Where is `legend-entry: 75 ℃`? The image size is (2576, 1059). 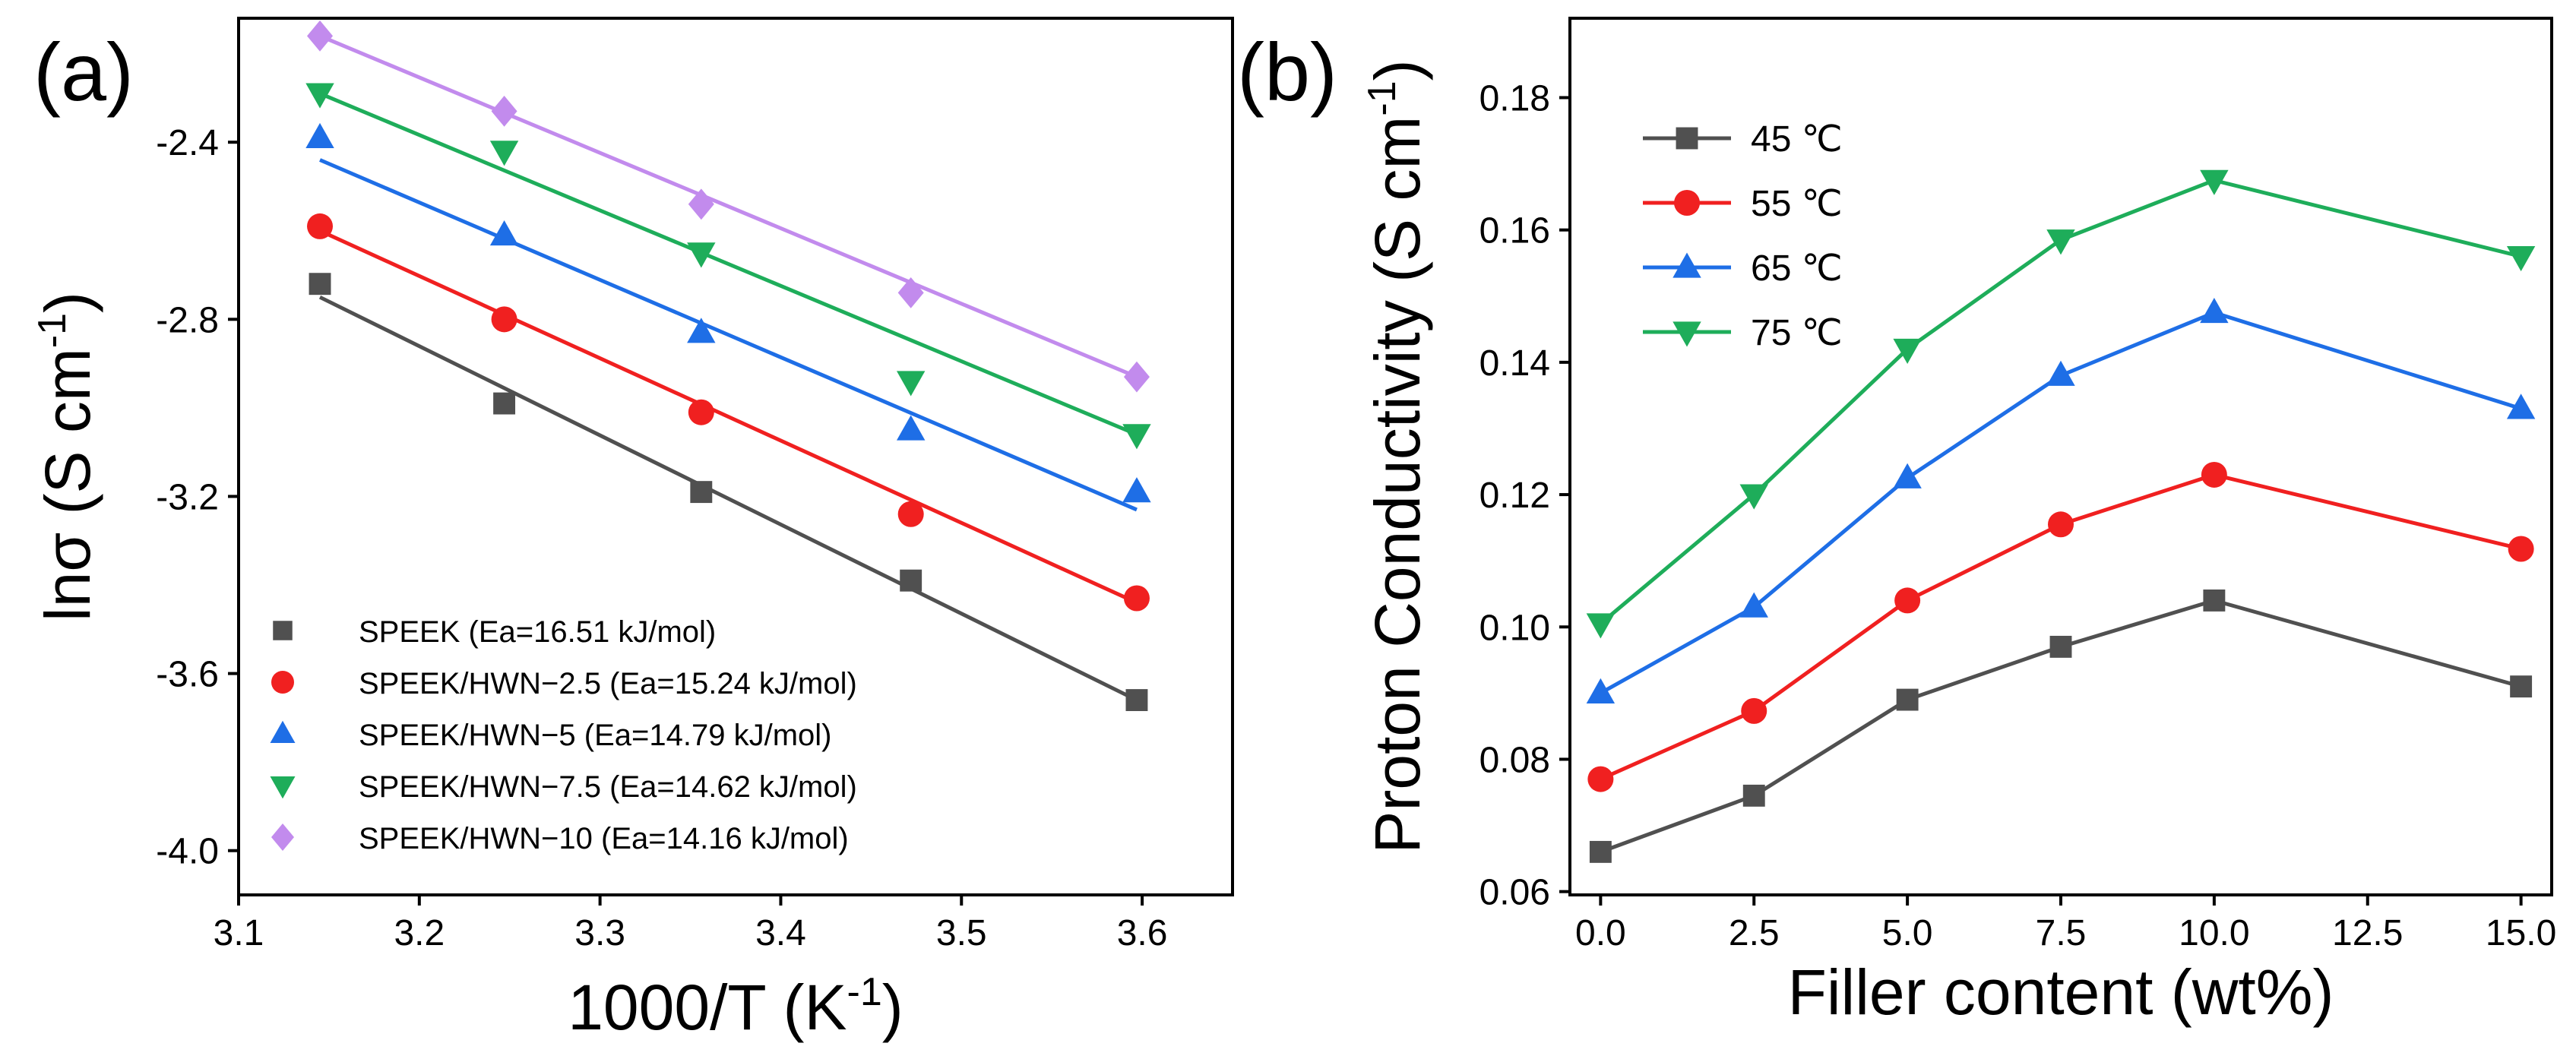 legend-entry: 75 ℃ is located at coordinates (1743, 333).